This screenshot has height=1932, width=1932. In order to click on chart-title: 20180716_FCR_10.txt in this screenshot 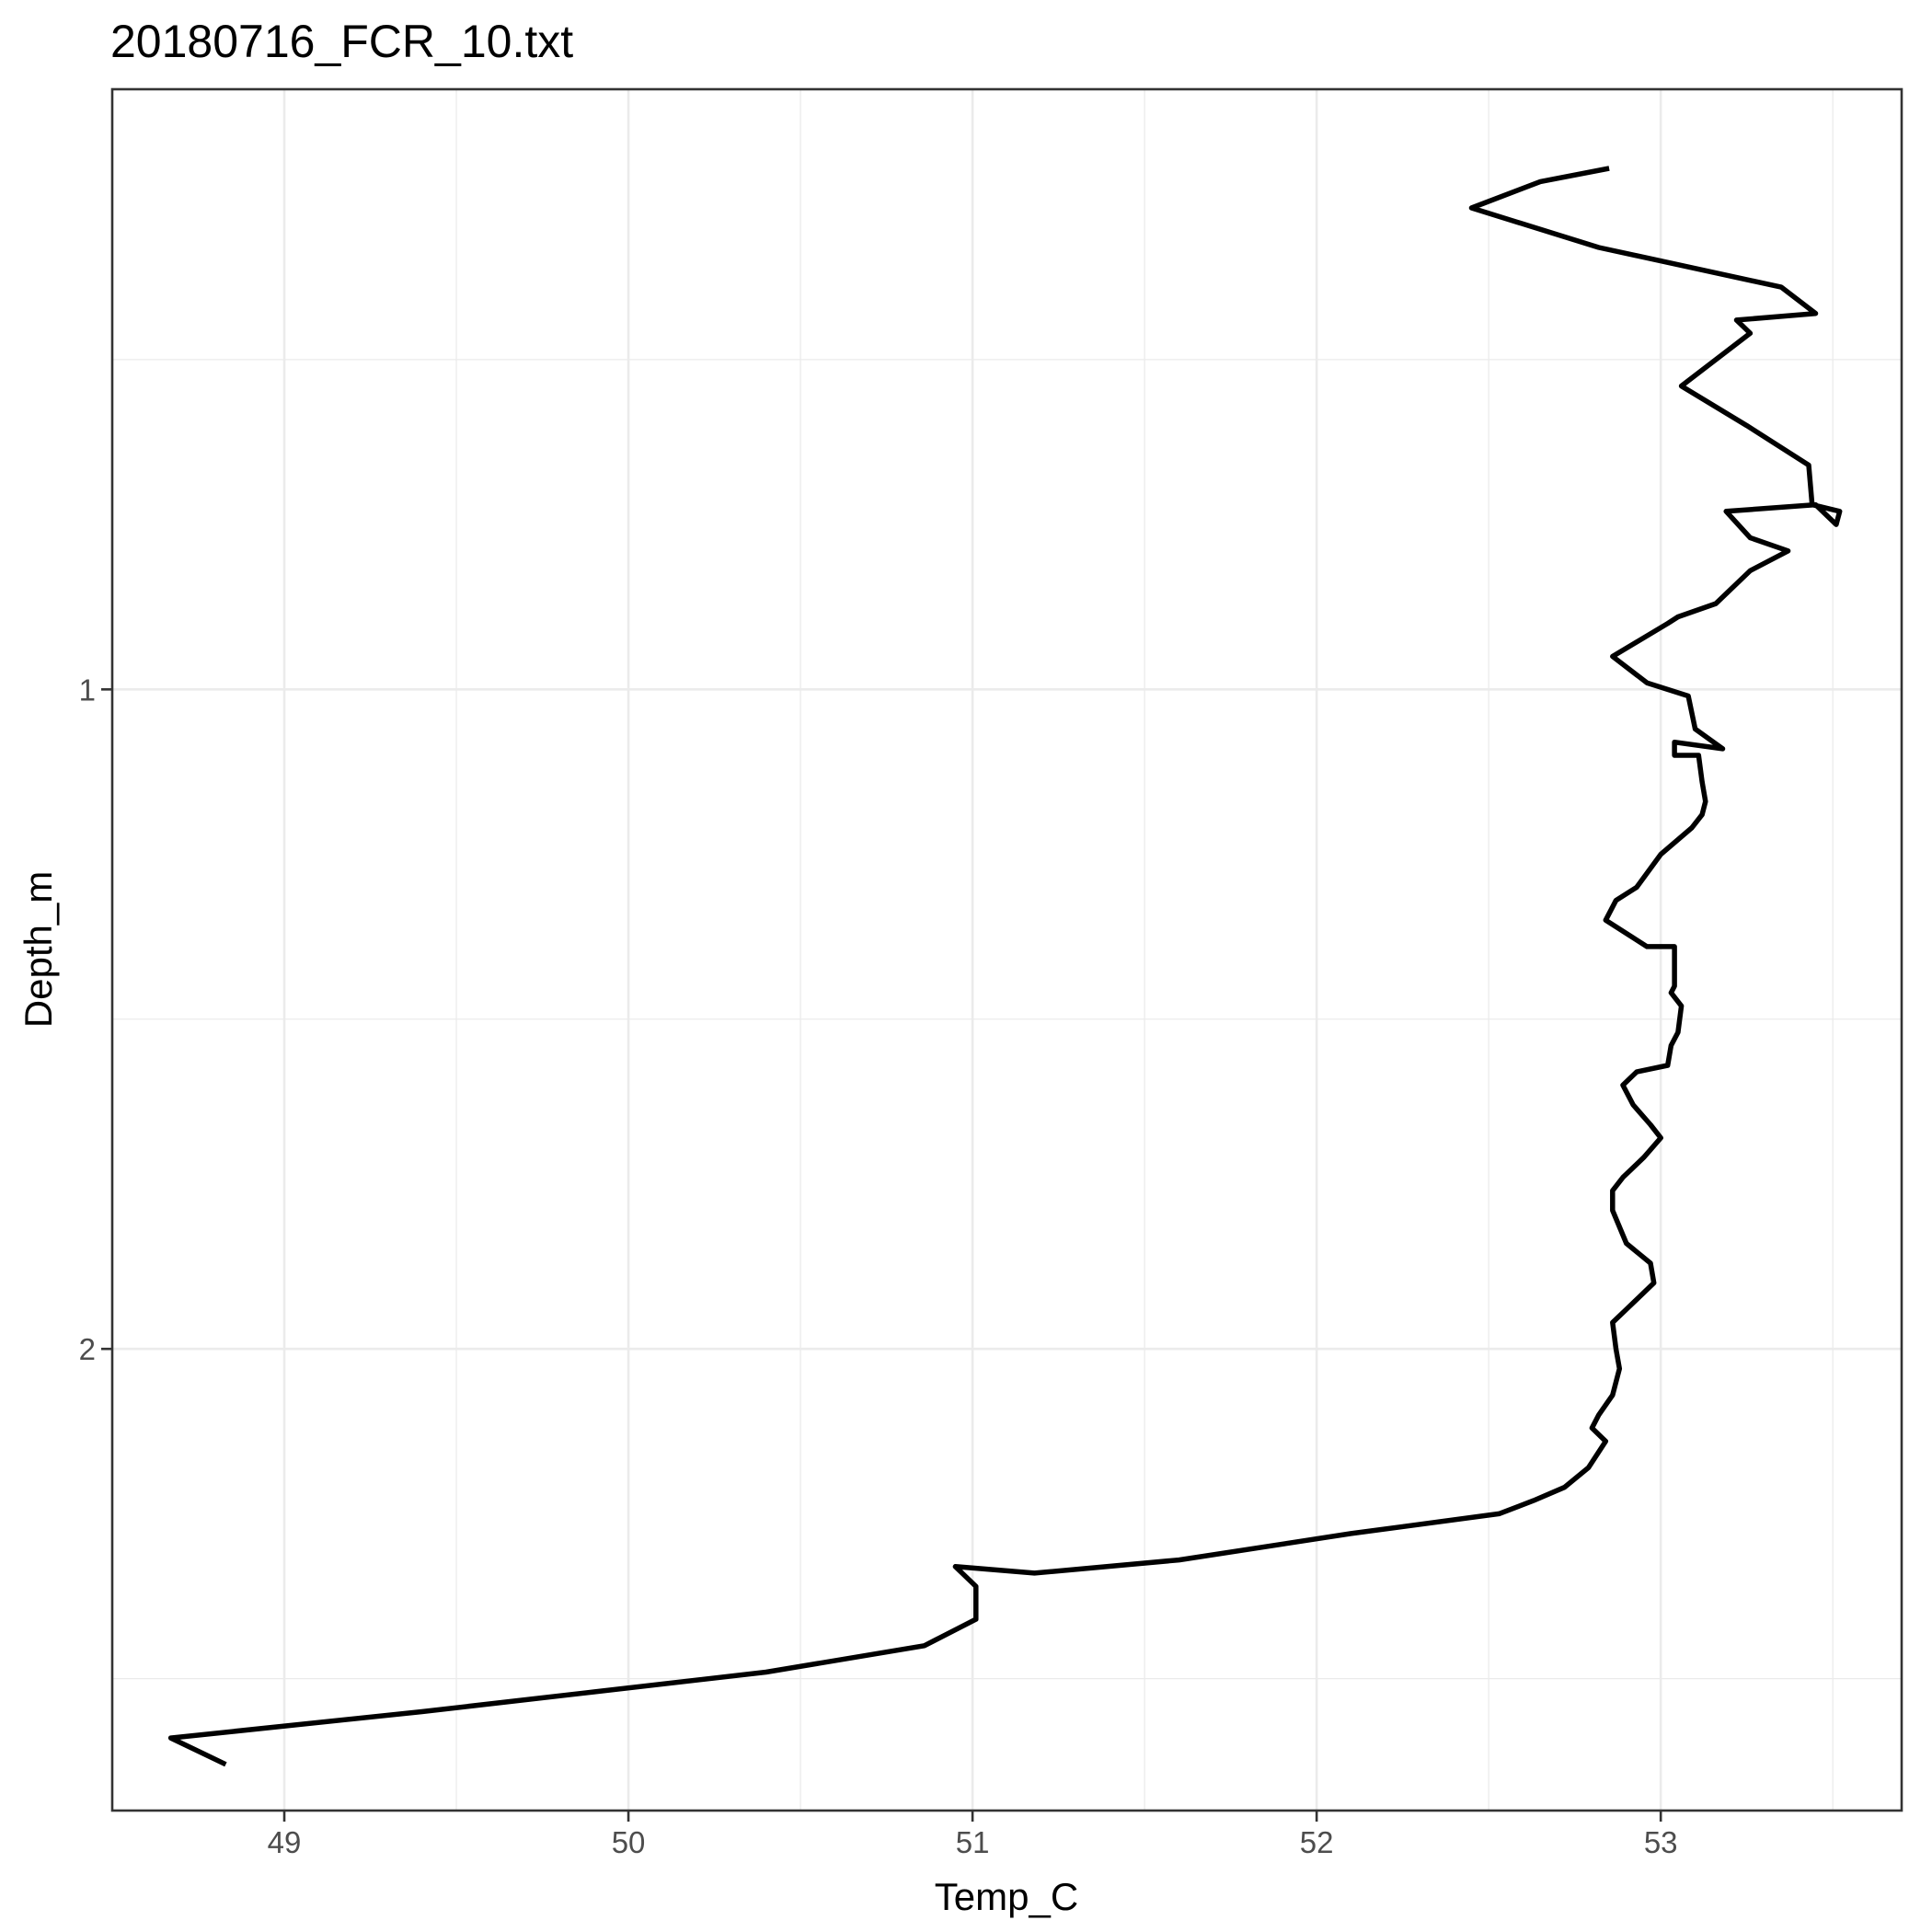, I will do `click(341, 41)`.